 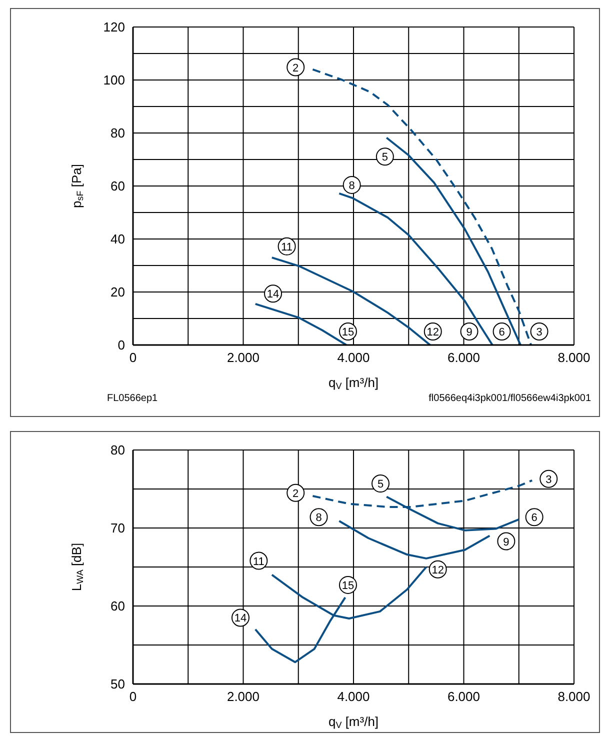 What do you see at coordinates (117, 684) in the screenshot?
I see `y-tick-label: 50` at bounding box center [117, 684].